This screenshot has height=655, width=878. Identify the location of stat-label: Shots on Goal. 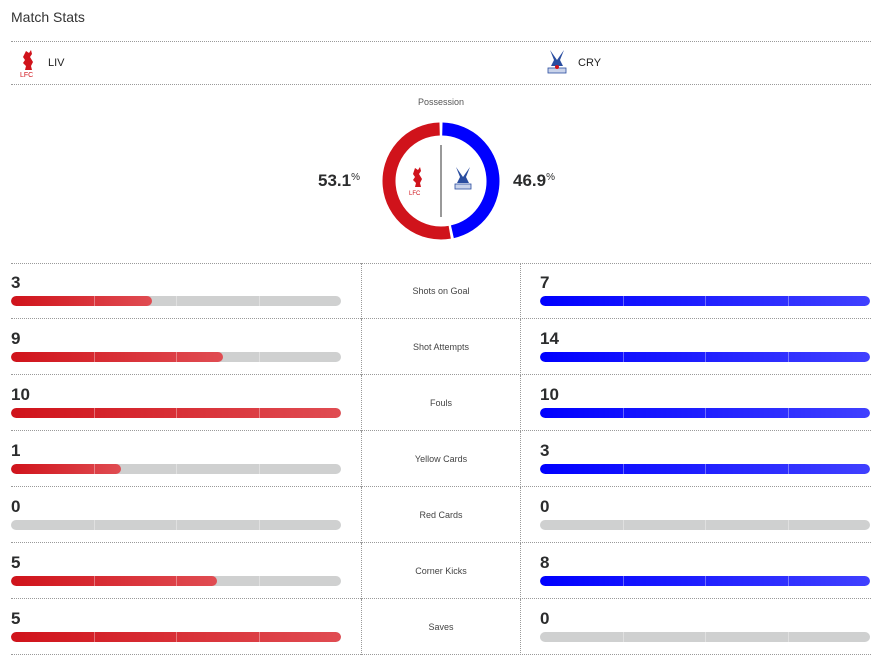
(441, 291).